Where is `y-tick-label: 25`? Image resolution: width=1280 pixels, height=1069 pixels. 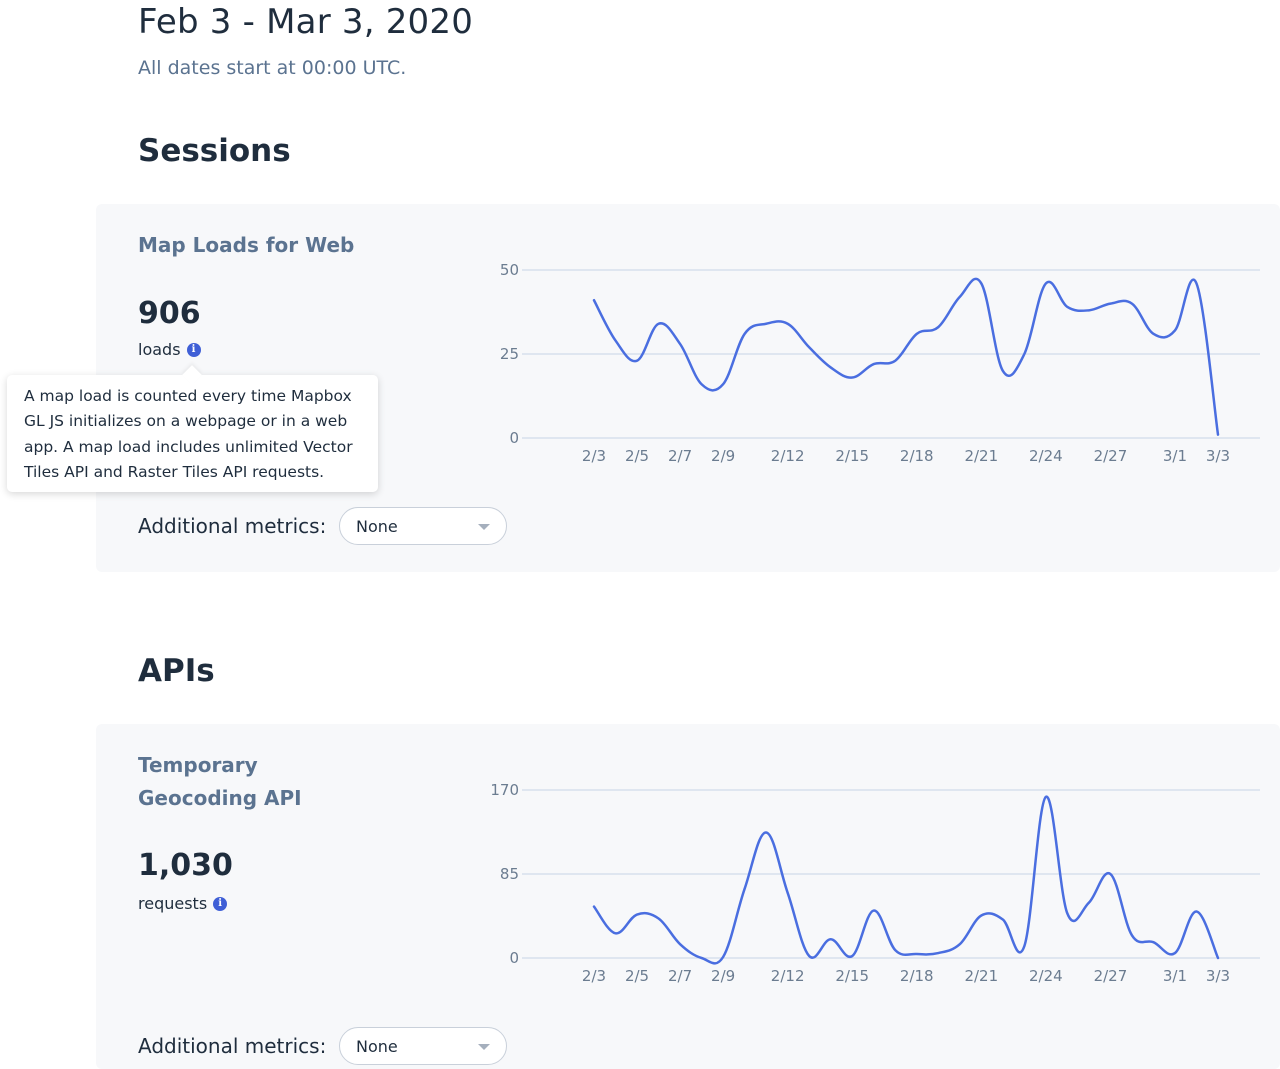 y-tick-label: 25 is located at coordinates (509, 354).